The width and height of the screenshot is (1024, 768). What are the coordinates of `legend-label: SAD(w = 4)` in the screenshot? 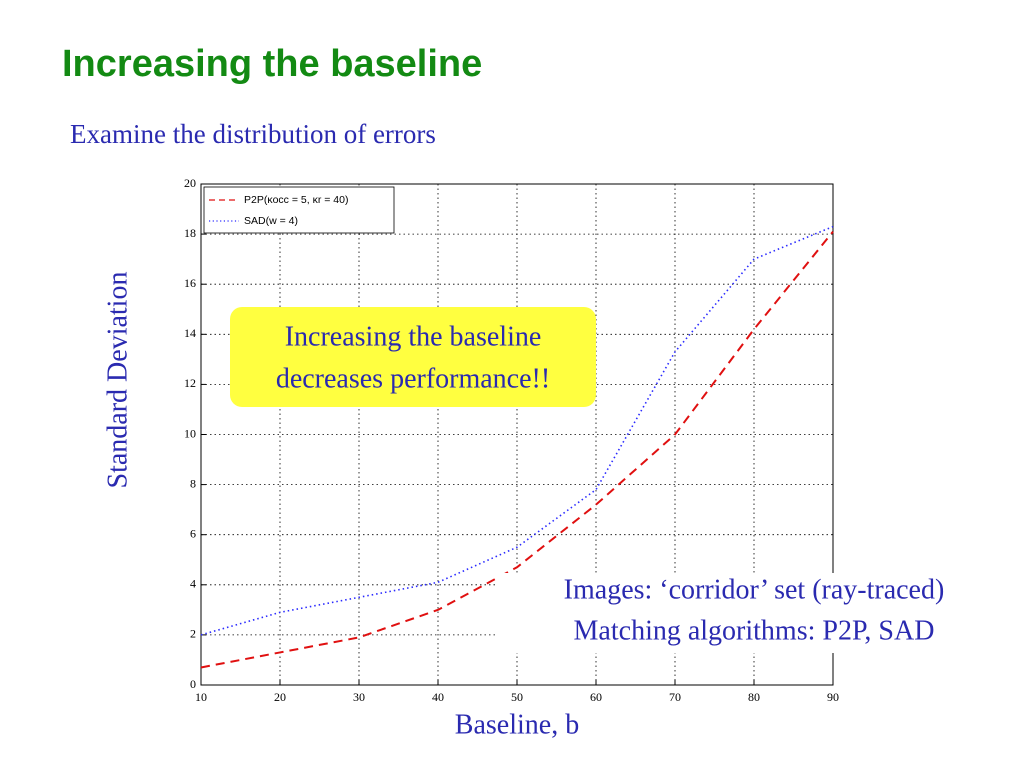 It's located at (271, 221).